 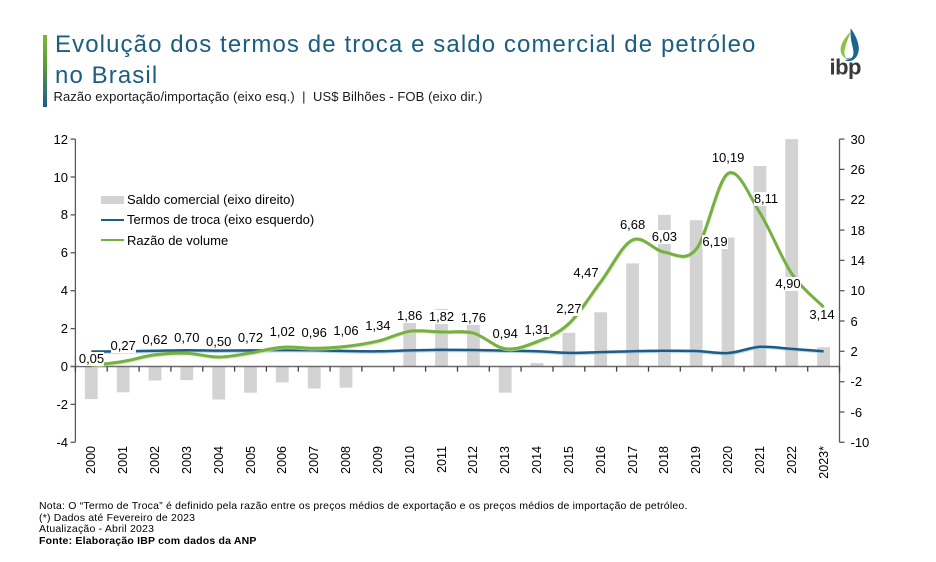 What do you see at coordinates (846, 67) in the screenshot?
I see `svg-text: ibp` at bounding box center [846, 67].